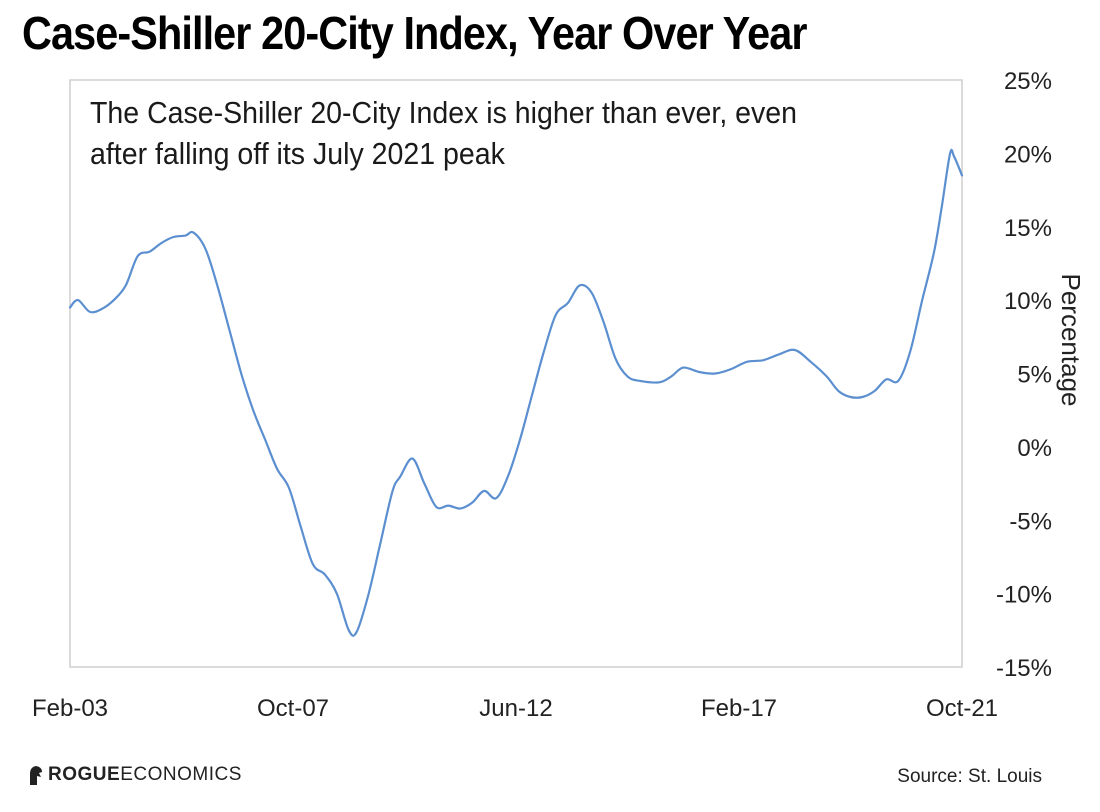 The width and height of the screenshot is (1100, 812). What do you see at coordinates (962, 708) in the screenshot?
I see `x-tick-label: Oct-21` at bounding box center [962, 708].